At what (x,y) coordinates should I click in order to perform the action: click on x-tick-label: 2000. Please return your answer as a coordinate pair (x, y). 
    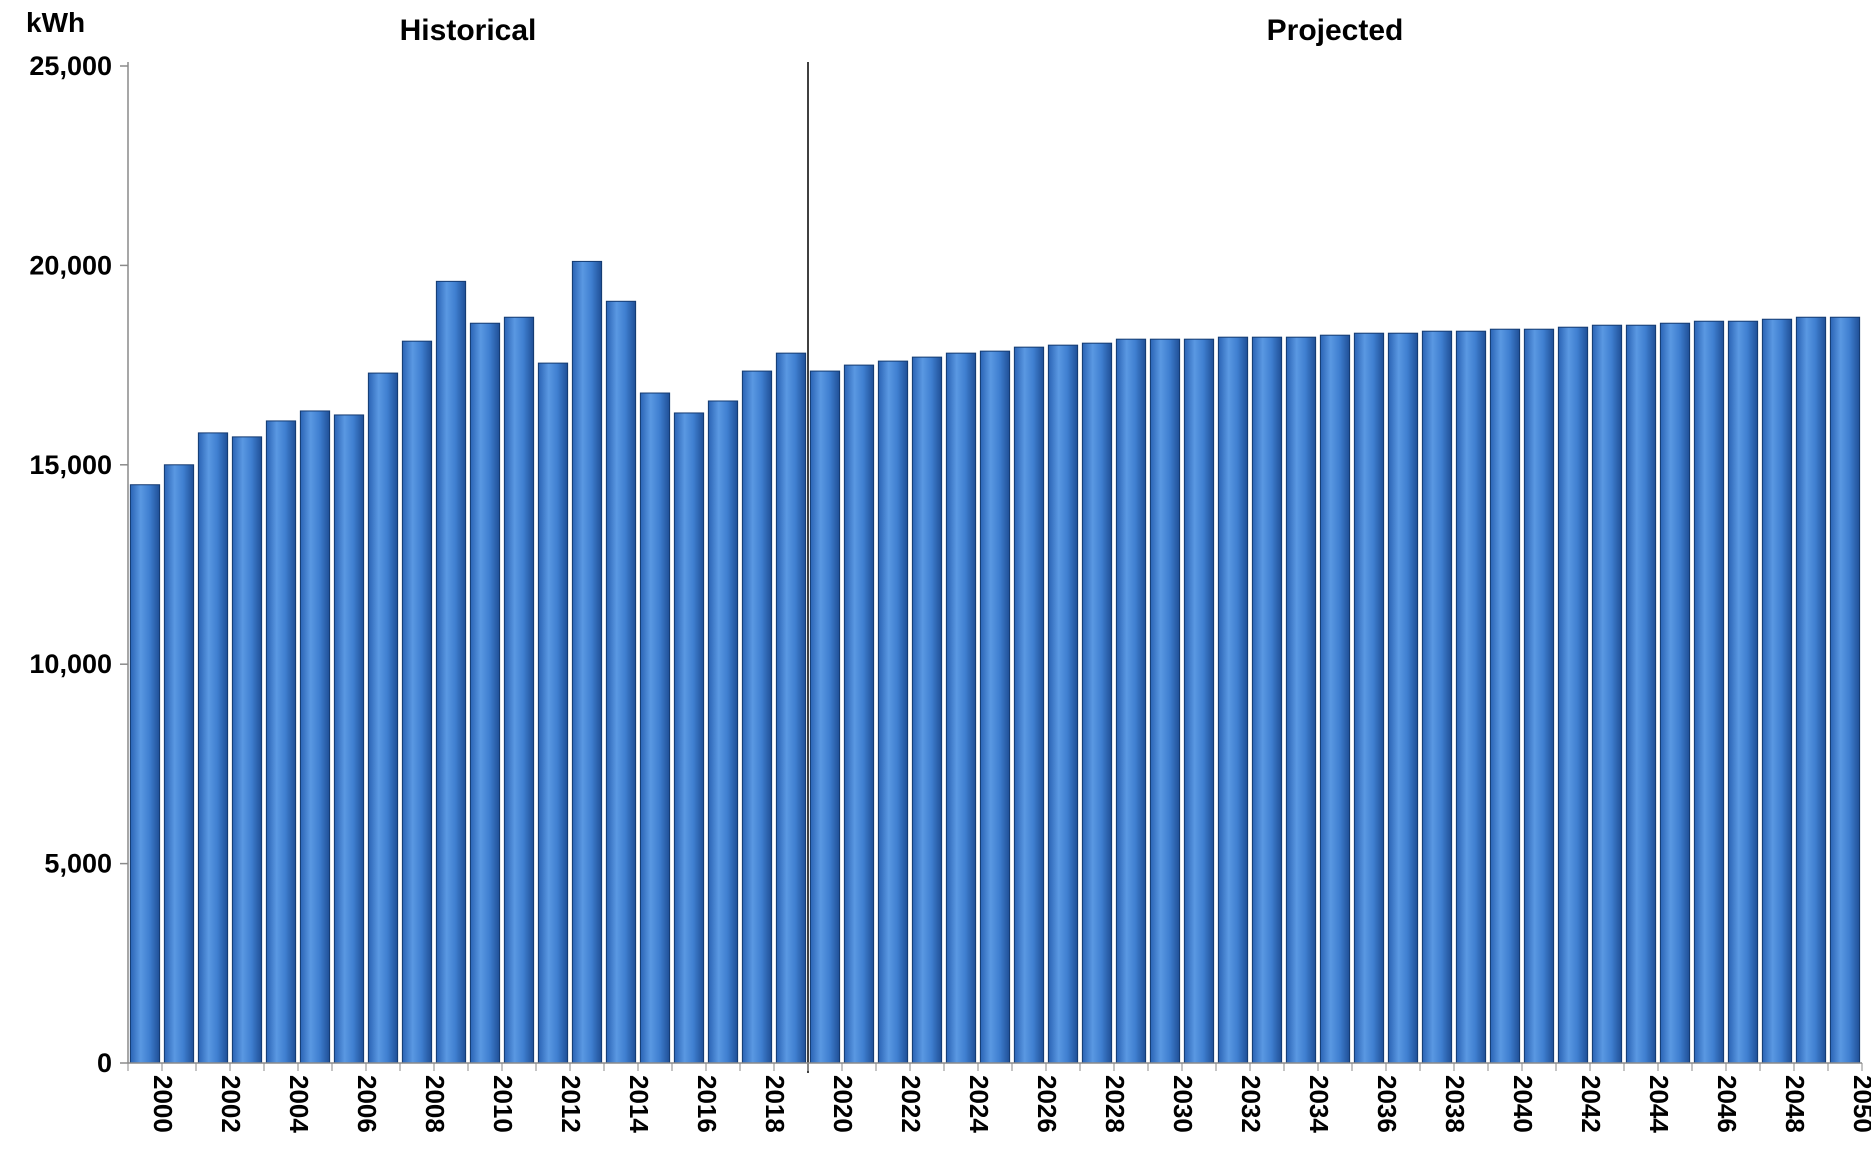
    Looking at the image, I should click on (163, 1104).